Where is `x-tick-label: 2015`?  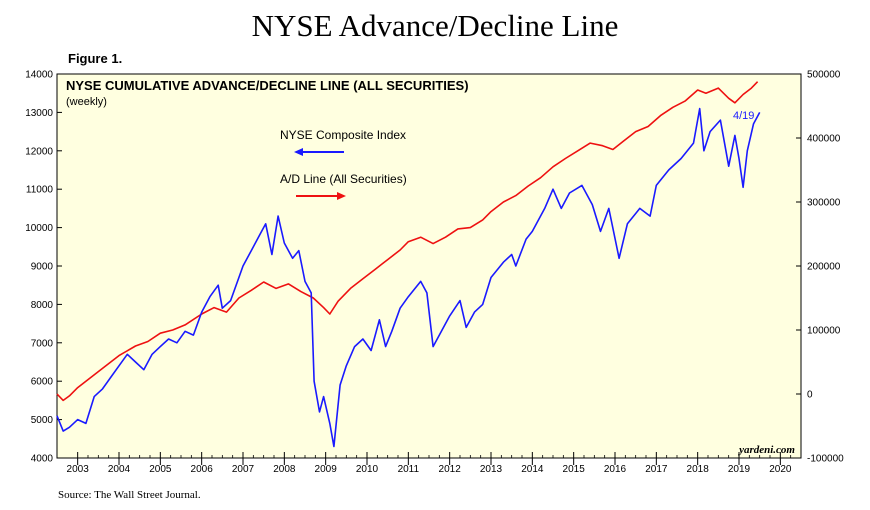 x-tick-label: 2015 is located at coordinates (574, 469).